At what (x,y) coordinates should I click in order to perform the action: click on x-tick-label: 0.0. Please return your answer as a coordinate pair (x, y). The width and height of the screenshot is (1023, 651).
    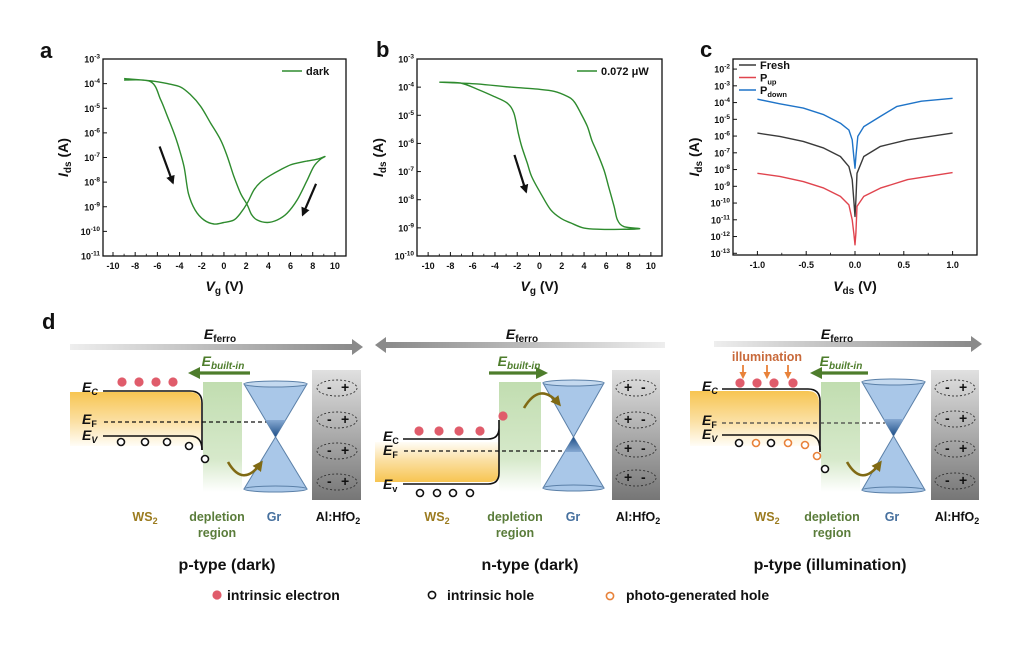
    Looking at the image, I should click on (855, 265).